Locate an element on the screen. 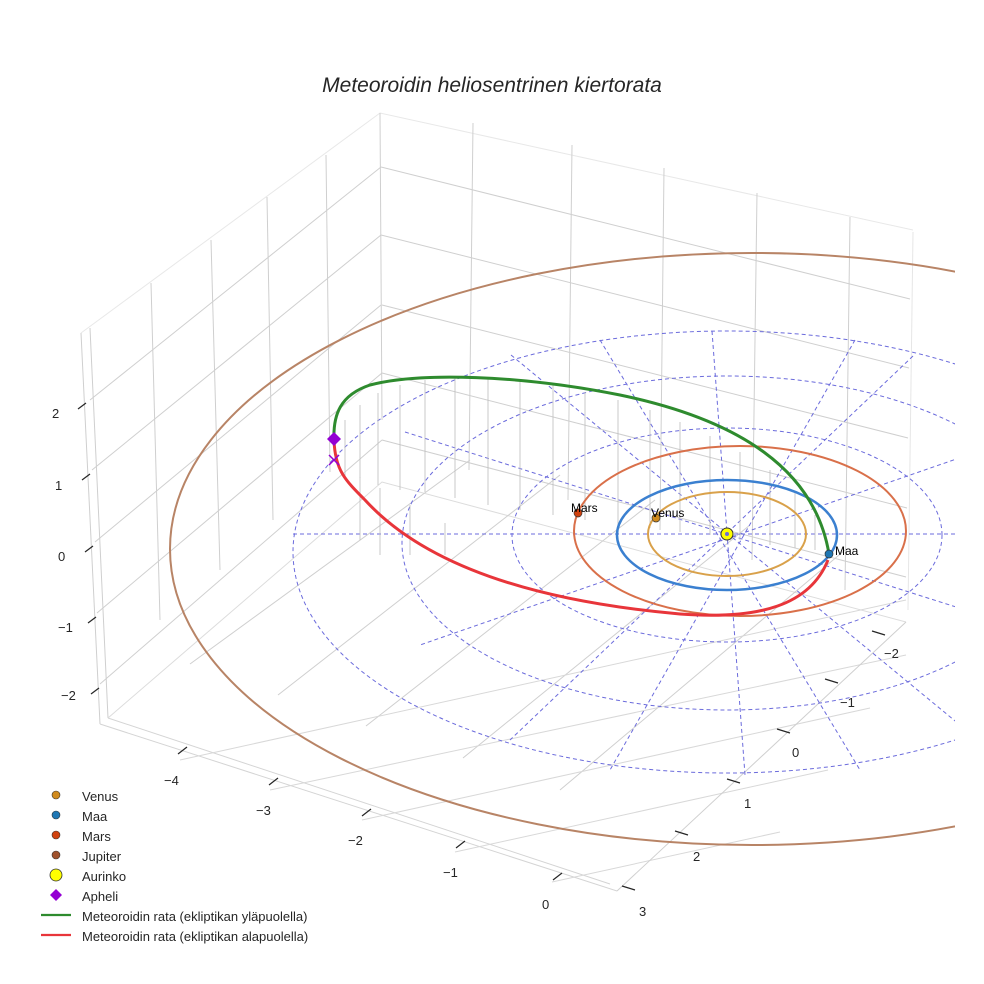  venus-orbit is located at coordinates (727, 534).